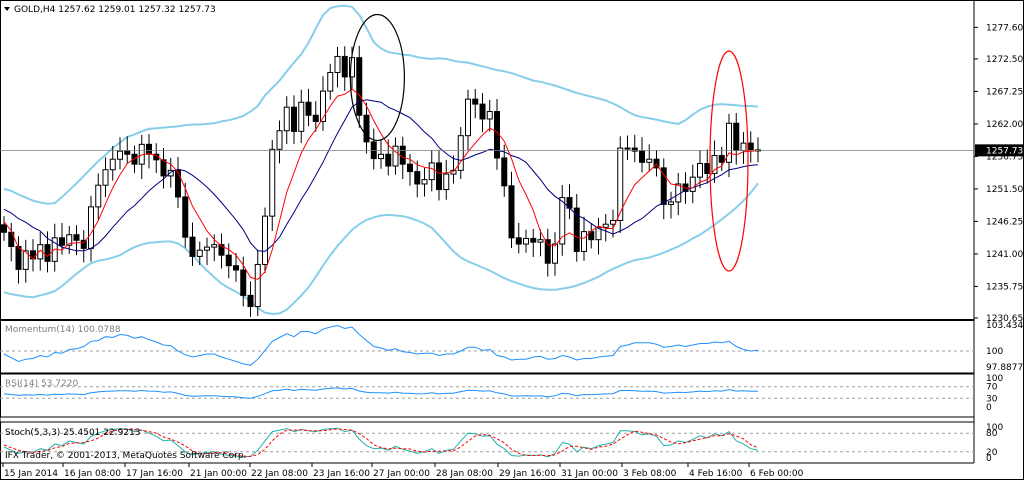 This screenshot has width=1024, height=480. Describe the element at coordinates (1004, 319) in the screenshot. I see `y-tick-label: 1230.65` at that location.